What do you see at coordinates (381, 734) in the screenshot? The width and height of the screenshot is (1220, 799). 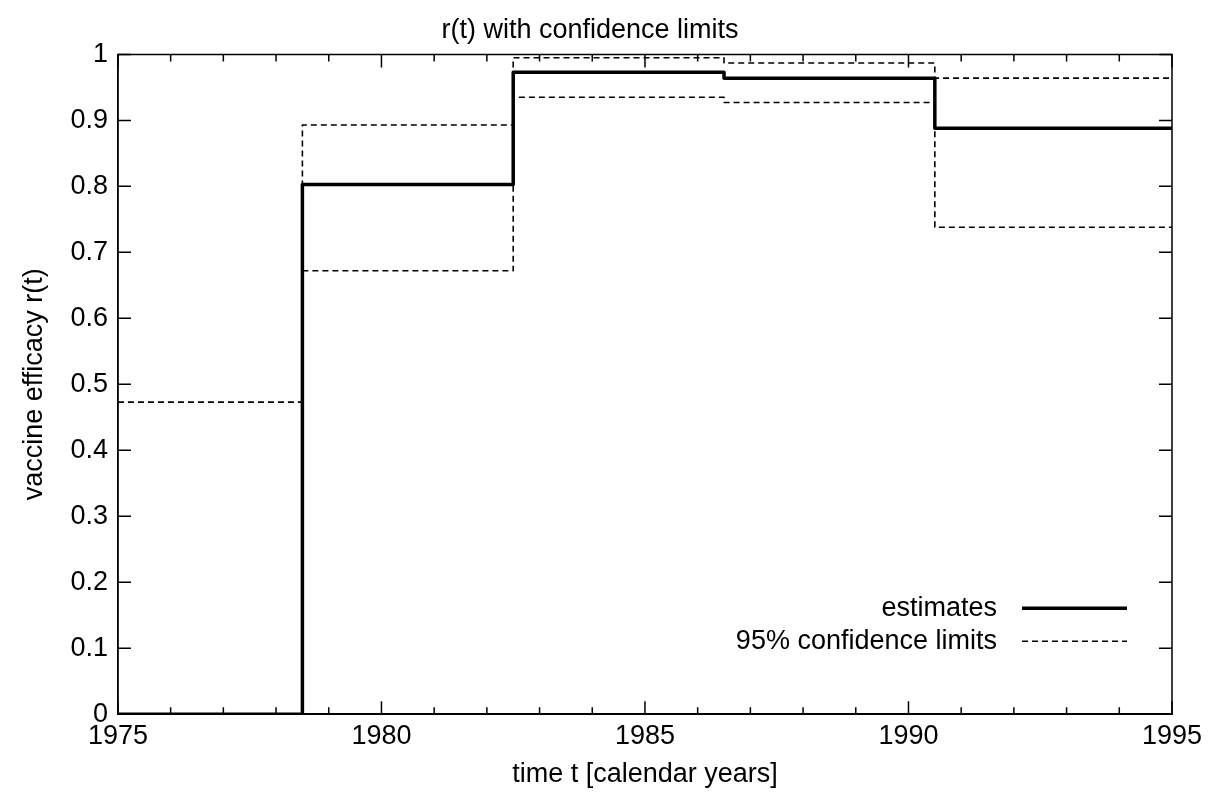 I see `x-tick-label: 1980` at bounding box center [381, 734].